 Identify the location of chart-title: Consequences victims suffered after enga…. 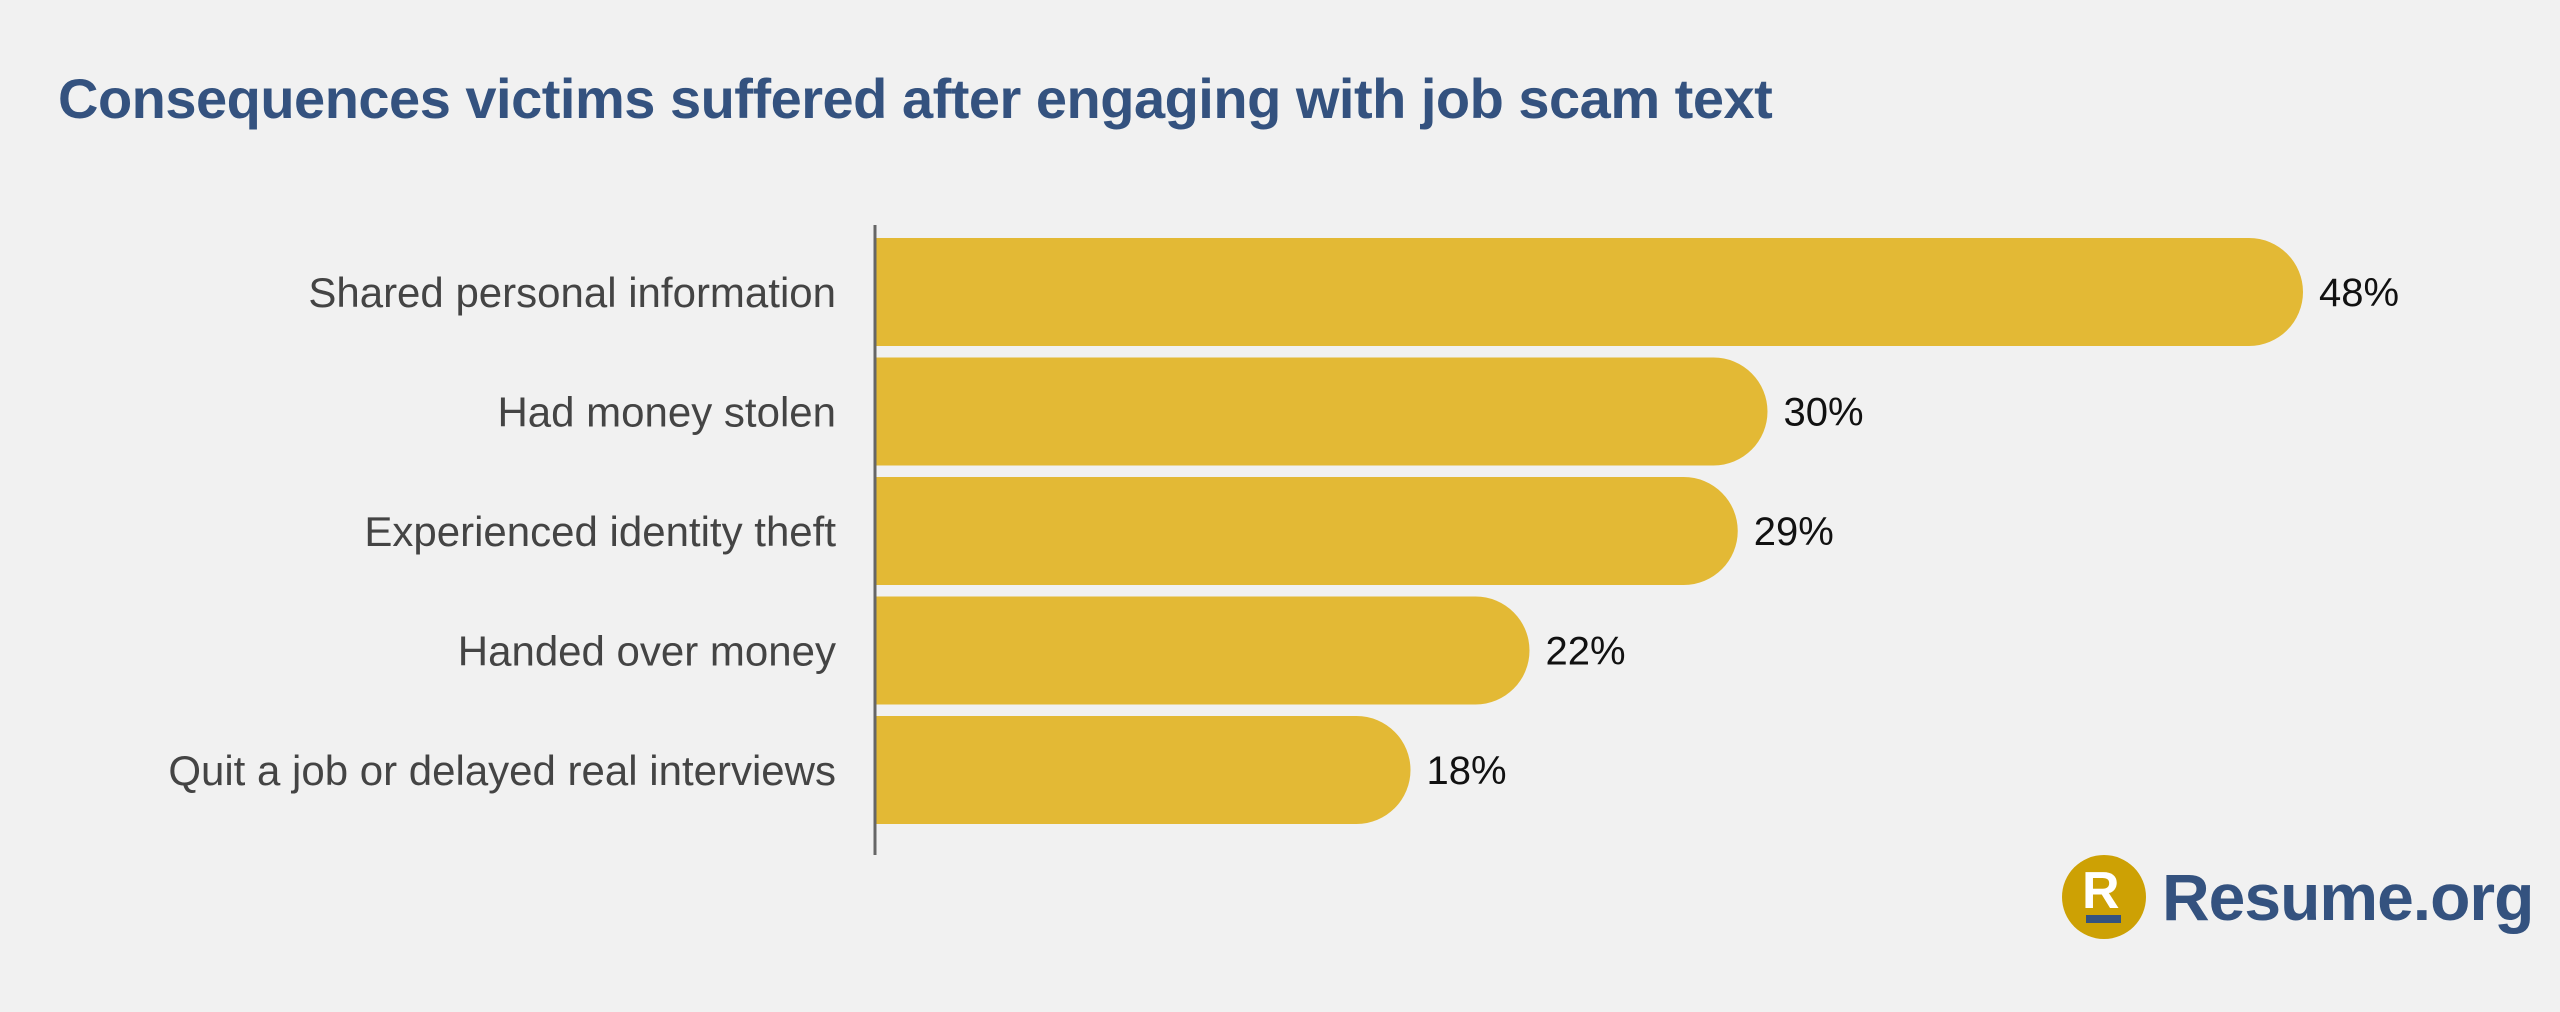
(915, 98).